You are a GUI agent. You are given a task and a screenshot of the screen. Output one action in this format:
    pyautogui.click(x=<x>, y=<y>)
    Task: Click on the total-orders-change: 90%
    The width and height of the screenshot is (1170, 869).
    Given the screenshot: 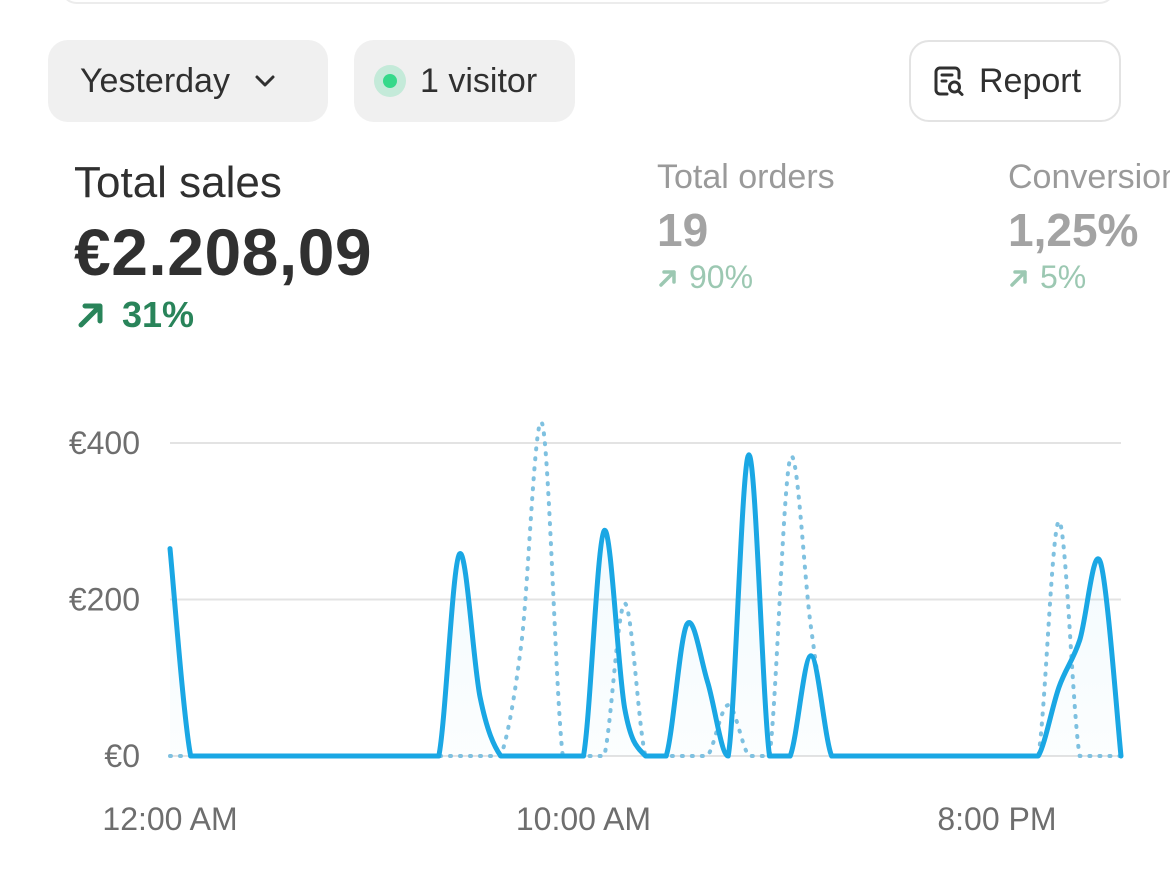 What is the action you would take?
    pyautogui.click(x=746, y=277)
    